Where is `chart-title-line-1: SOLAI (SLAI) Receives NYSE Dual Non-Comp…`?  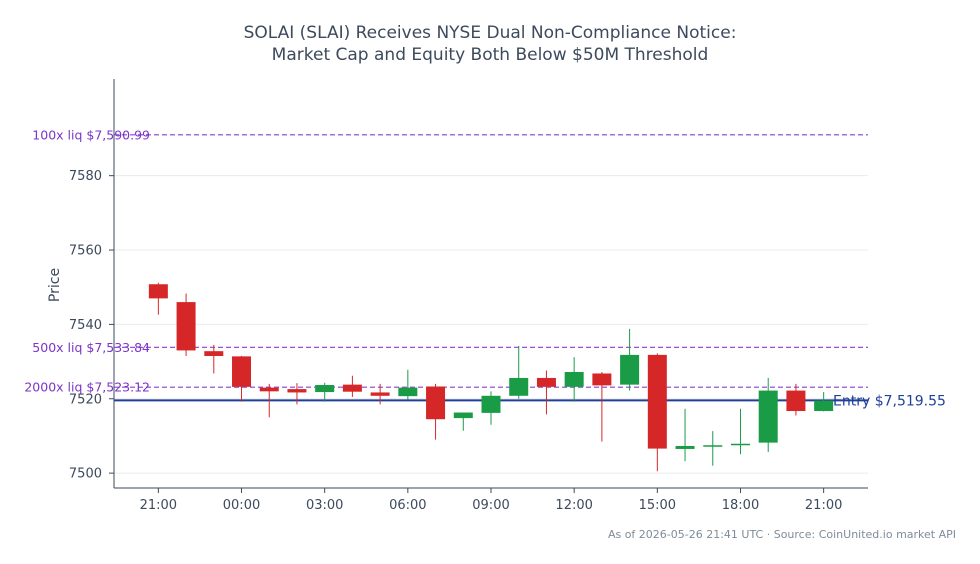
chart-title-line-1: SOLAI (SLAI) Receives NYSE Dual Non-Comp… is located at coordinates (490, 33).